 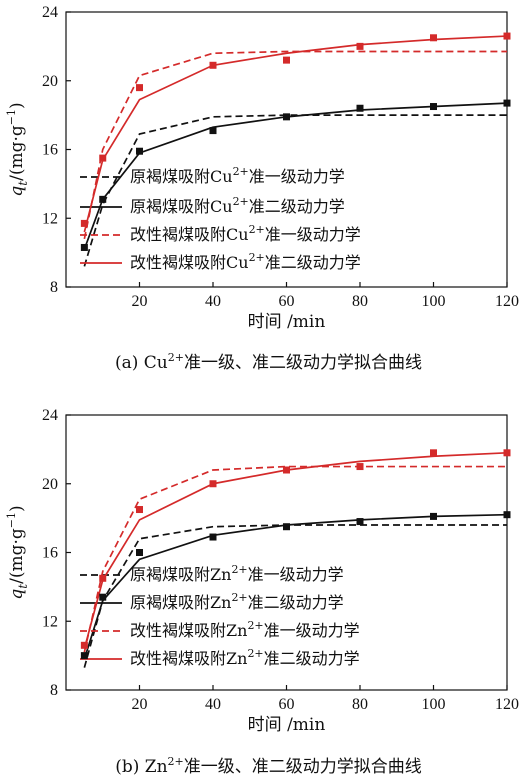 What do you see at coordinates (141, 363) in the screenshot?
I see `caption-prefix: (a) Cu` at bounding box center [141, 363].